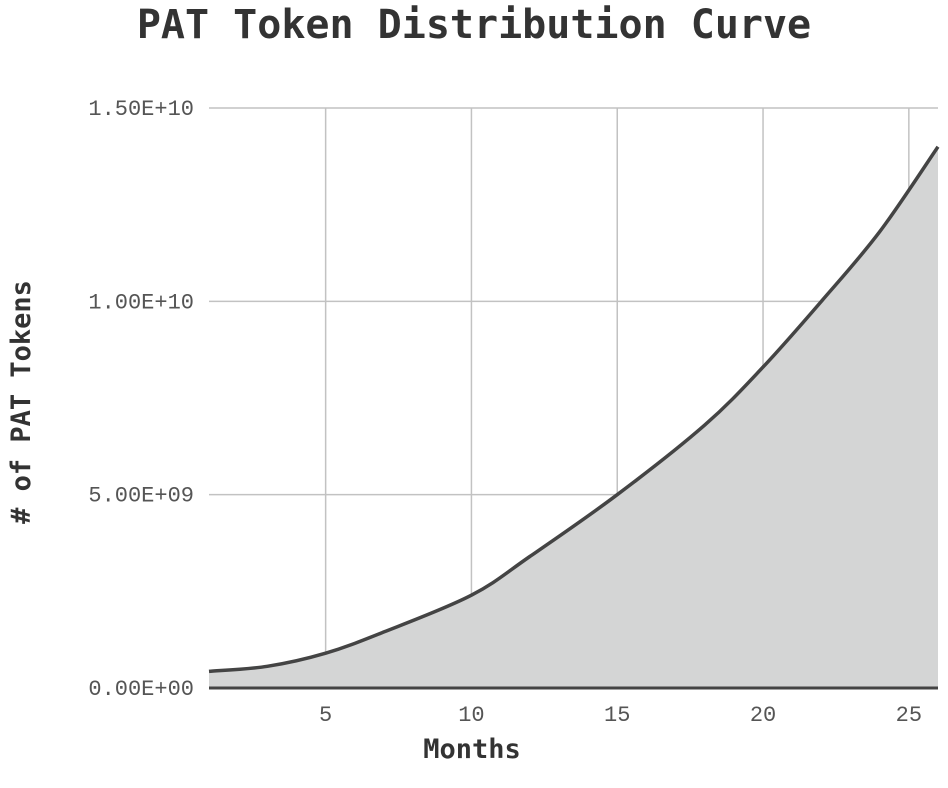 The height and width of the screenshot is (788, 948). What do you see at coordinates (472, 749) in the screenshot?
I see `x-axis-label: Months` at bounding box center [472, 749].